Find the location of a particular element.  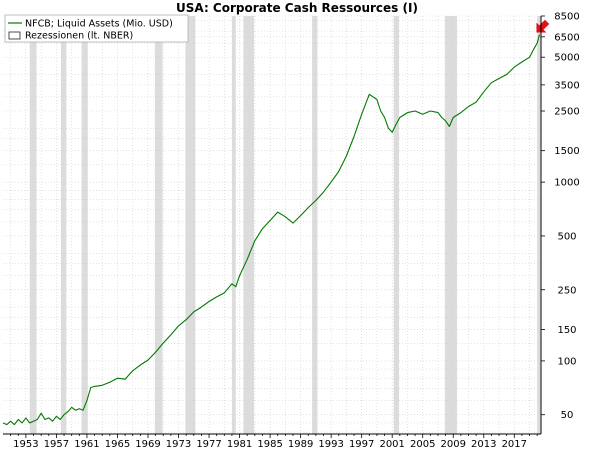

legend-rect-label: Rezessionen (lt. NBER) is located at coordinates (79, 36).